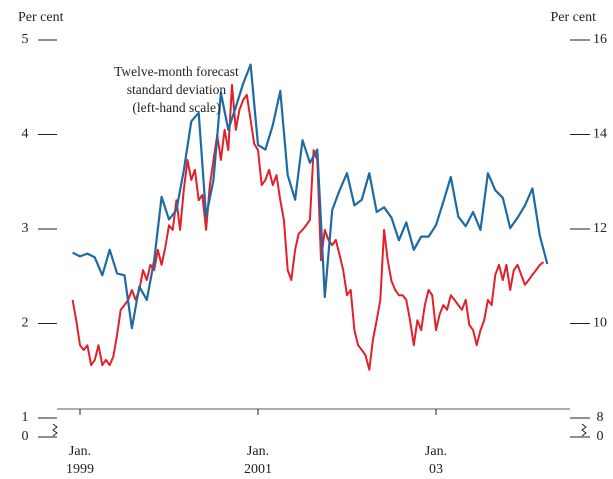  Describe the element at coordinates (600, 134) in the screenshot. I see `y2-tick-label: 14` at that location.